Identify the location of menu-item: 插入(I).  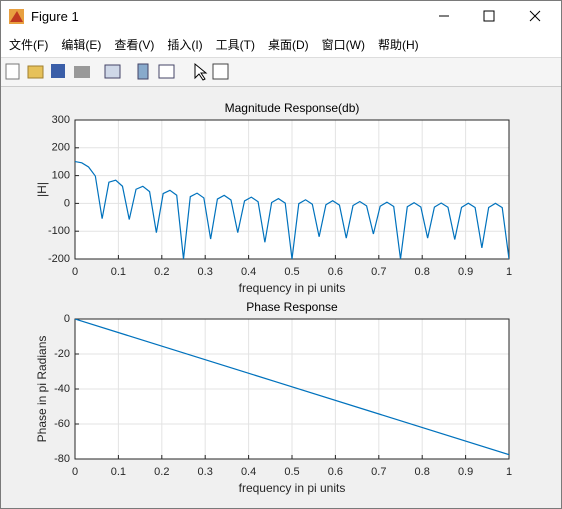
(185, 44).